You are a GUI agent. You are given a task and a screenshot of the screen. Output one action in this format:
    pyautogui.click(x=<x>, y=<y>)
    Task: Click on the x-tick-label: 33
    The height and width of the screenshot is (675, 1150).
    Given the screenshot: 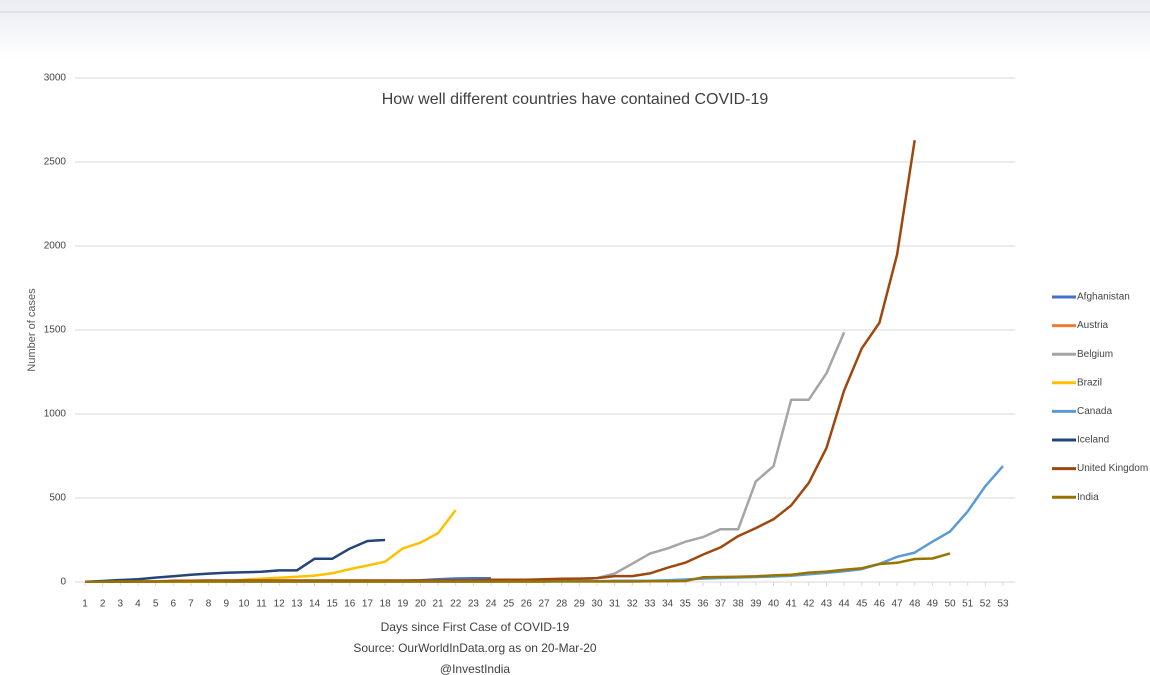 What is the action you would take?
    pyautogui.click(x=650, y=604)
    